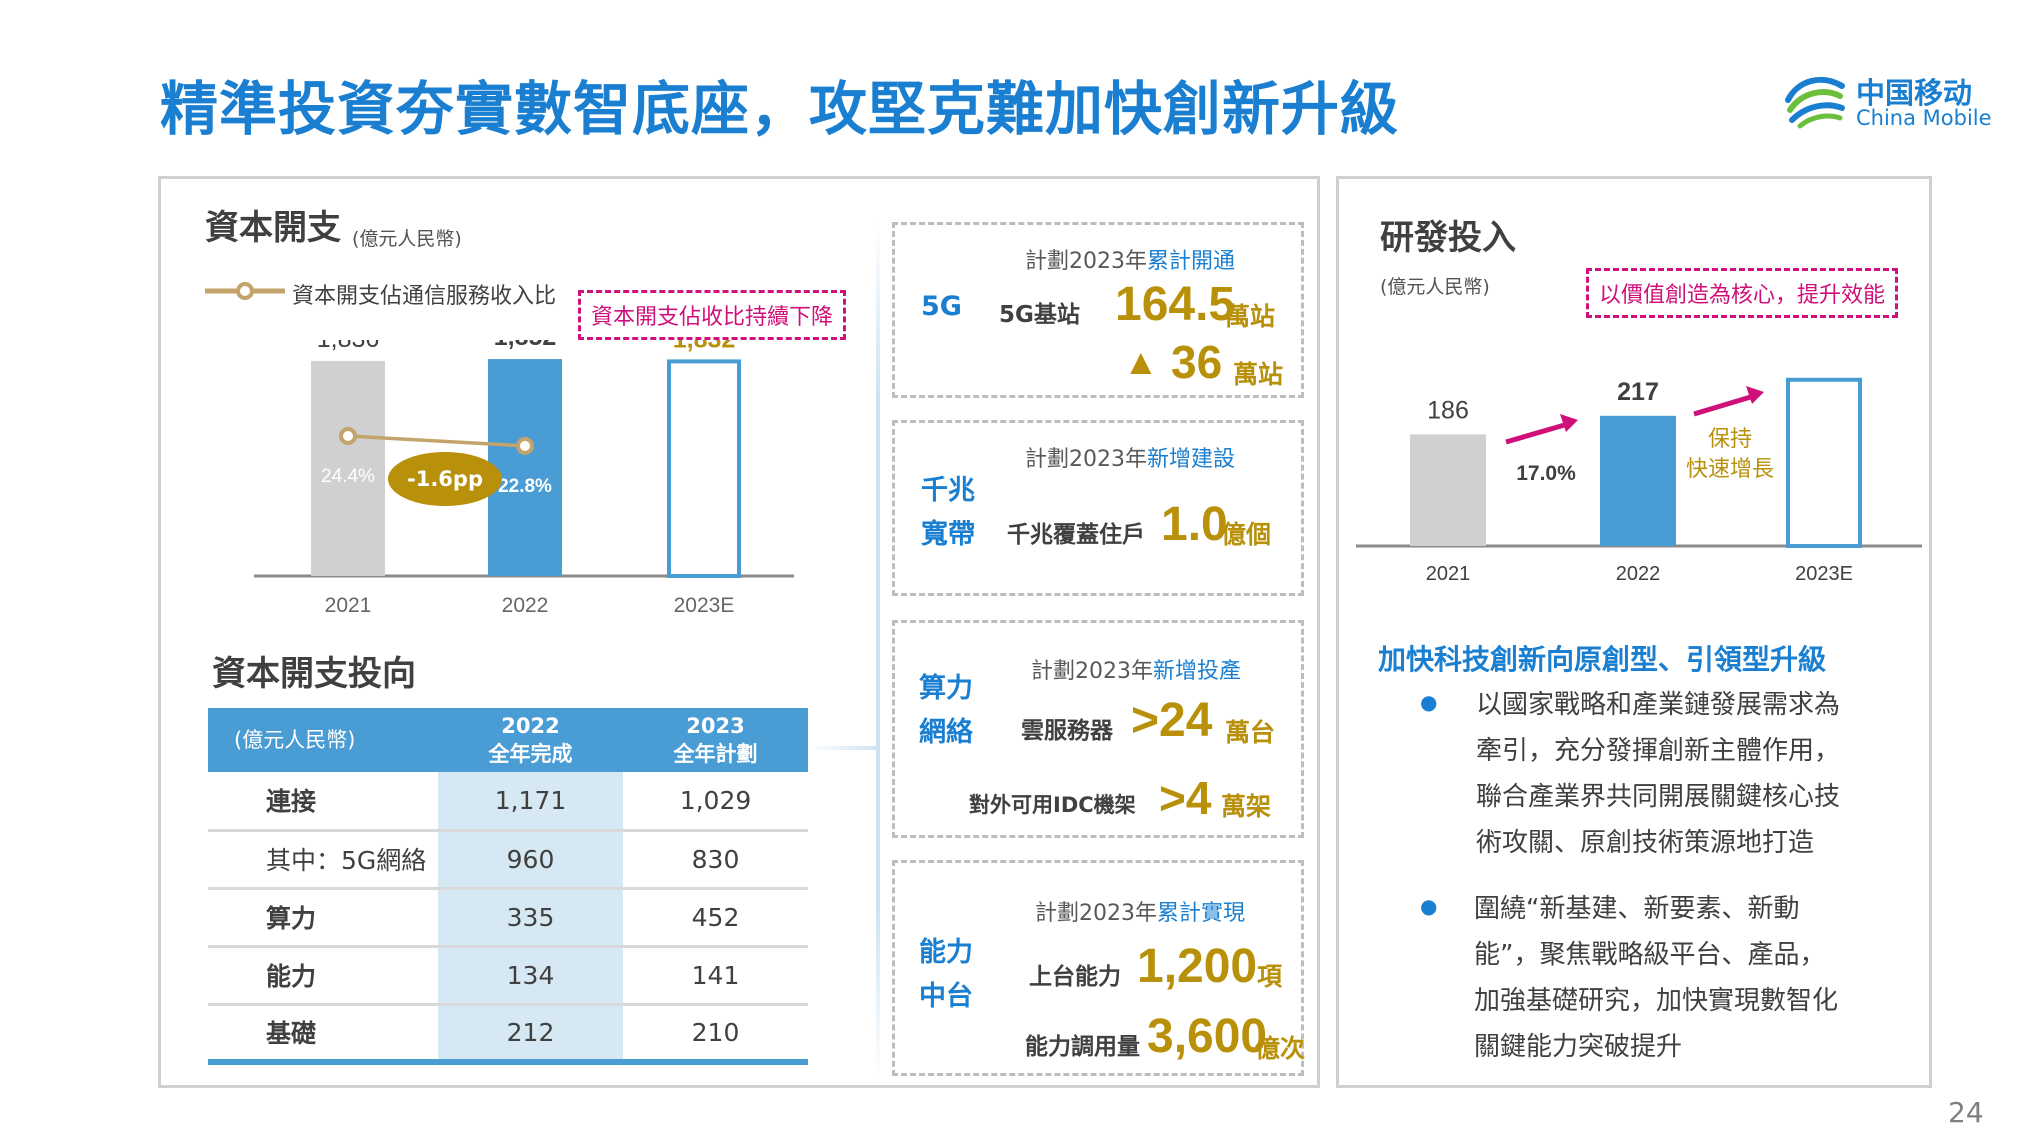 The image size is (2038, 1146). Describe the element at coordinates (1658, 797) in the screenshot. I see `bullet-line: 聯合產業界共同開展關鍵核心技` at that location.